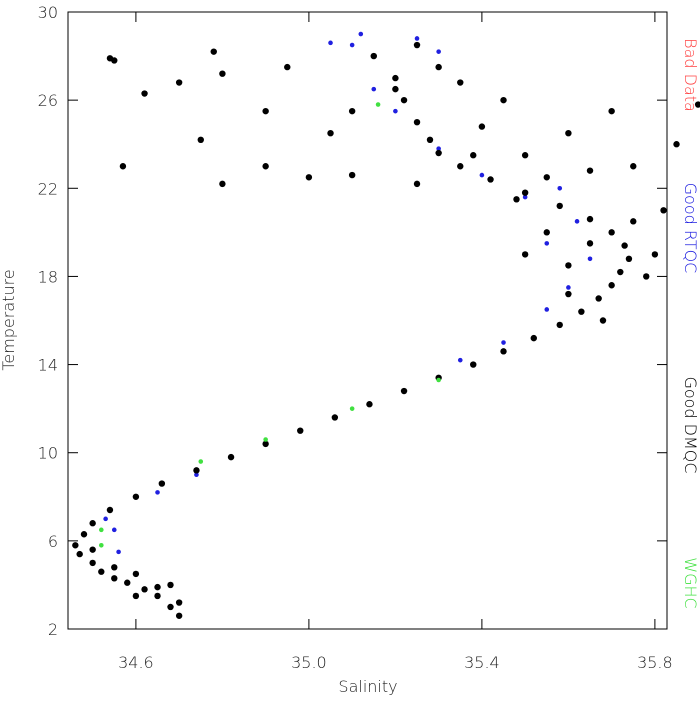 The image size is (700, 704). What do you see at coordinates (53, 629) in the screenshot?
I see `y-tick-label: 2` at bounding box center [53, 629].